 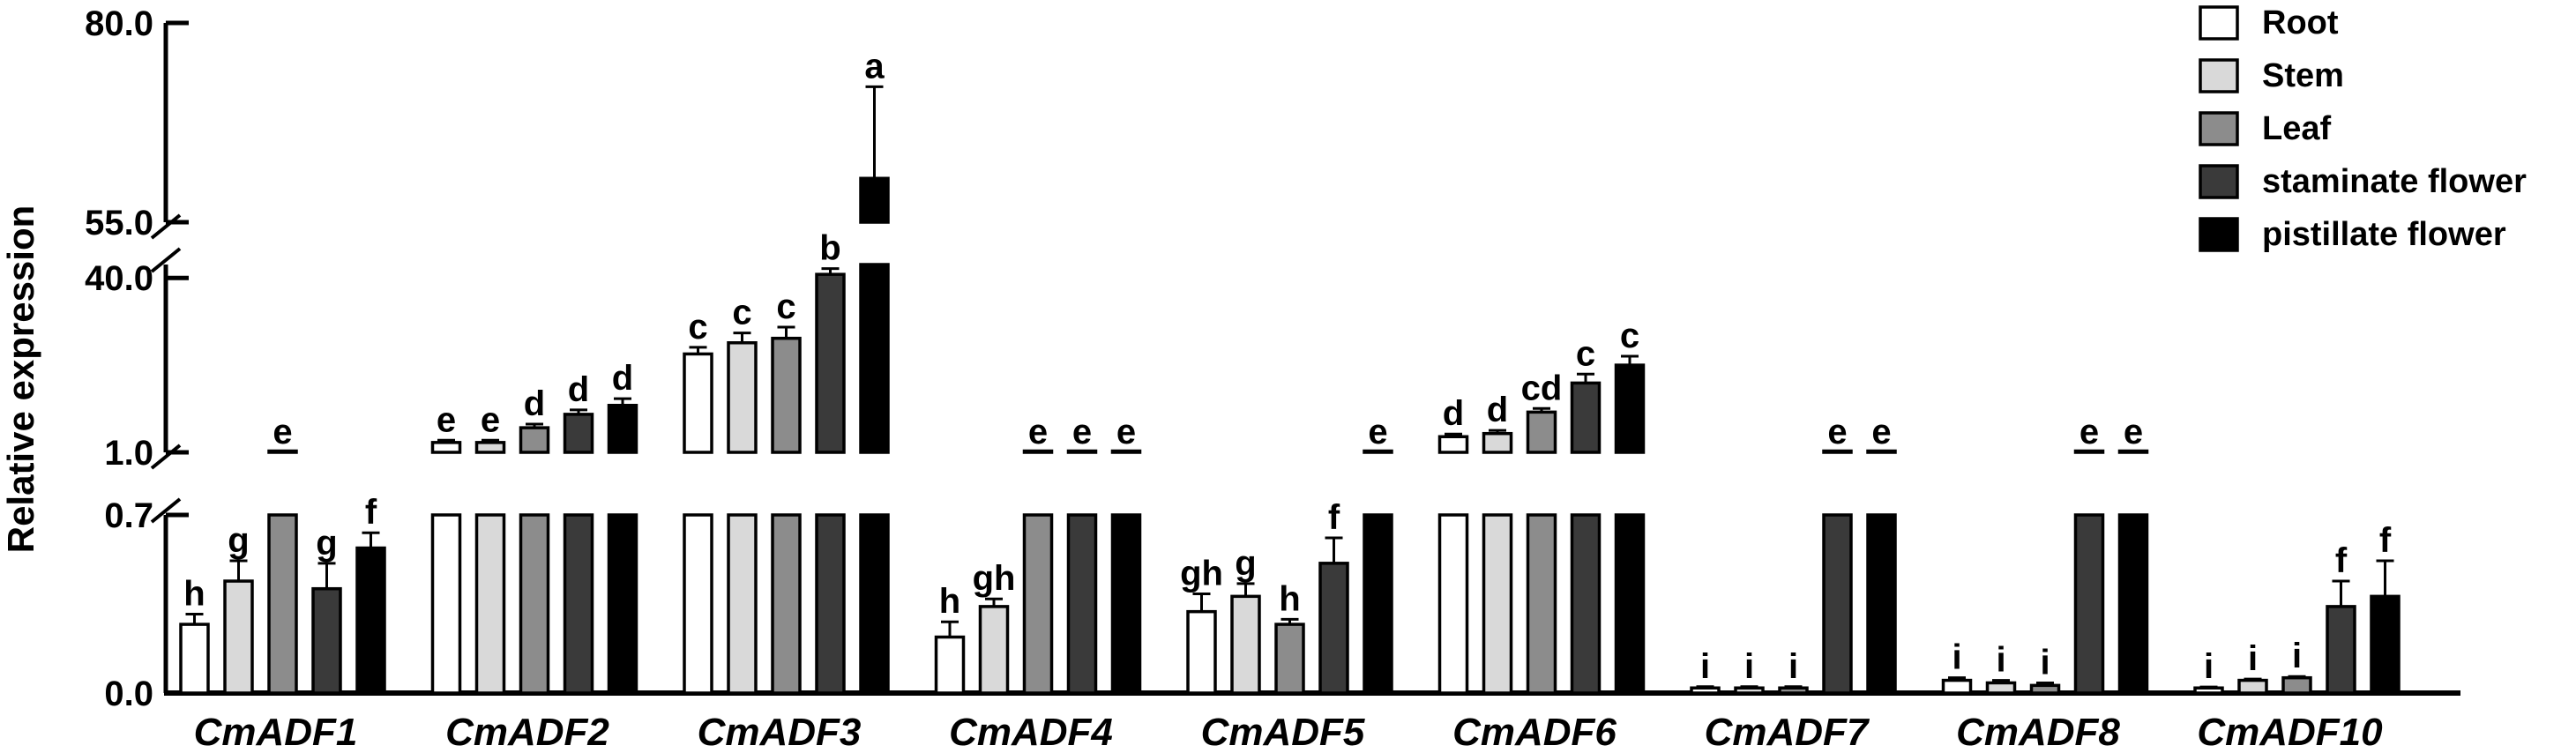 What do you see at coordinates (276, 732) in the screenshot?
I see `category-label: CmADF1` at bounding box center [276, 732].